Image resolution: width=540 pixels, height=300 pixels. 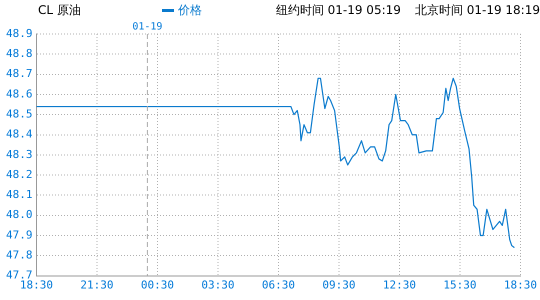 What do you see at coordinates (190, 10) in the screenshot?
I see `legend-label: 价格` at bounding box center [190, 10].